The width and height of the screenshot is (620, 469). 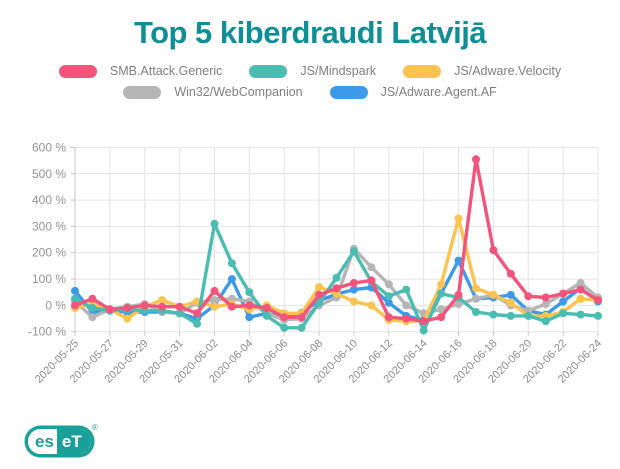 I want to click on legend-row: Win32/WebCompanion JS/Adware.Agent.AF, so click(x=310, y=92).